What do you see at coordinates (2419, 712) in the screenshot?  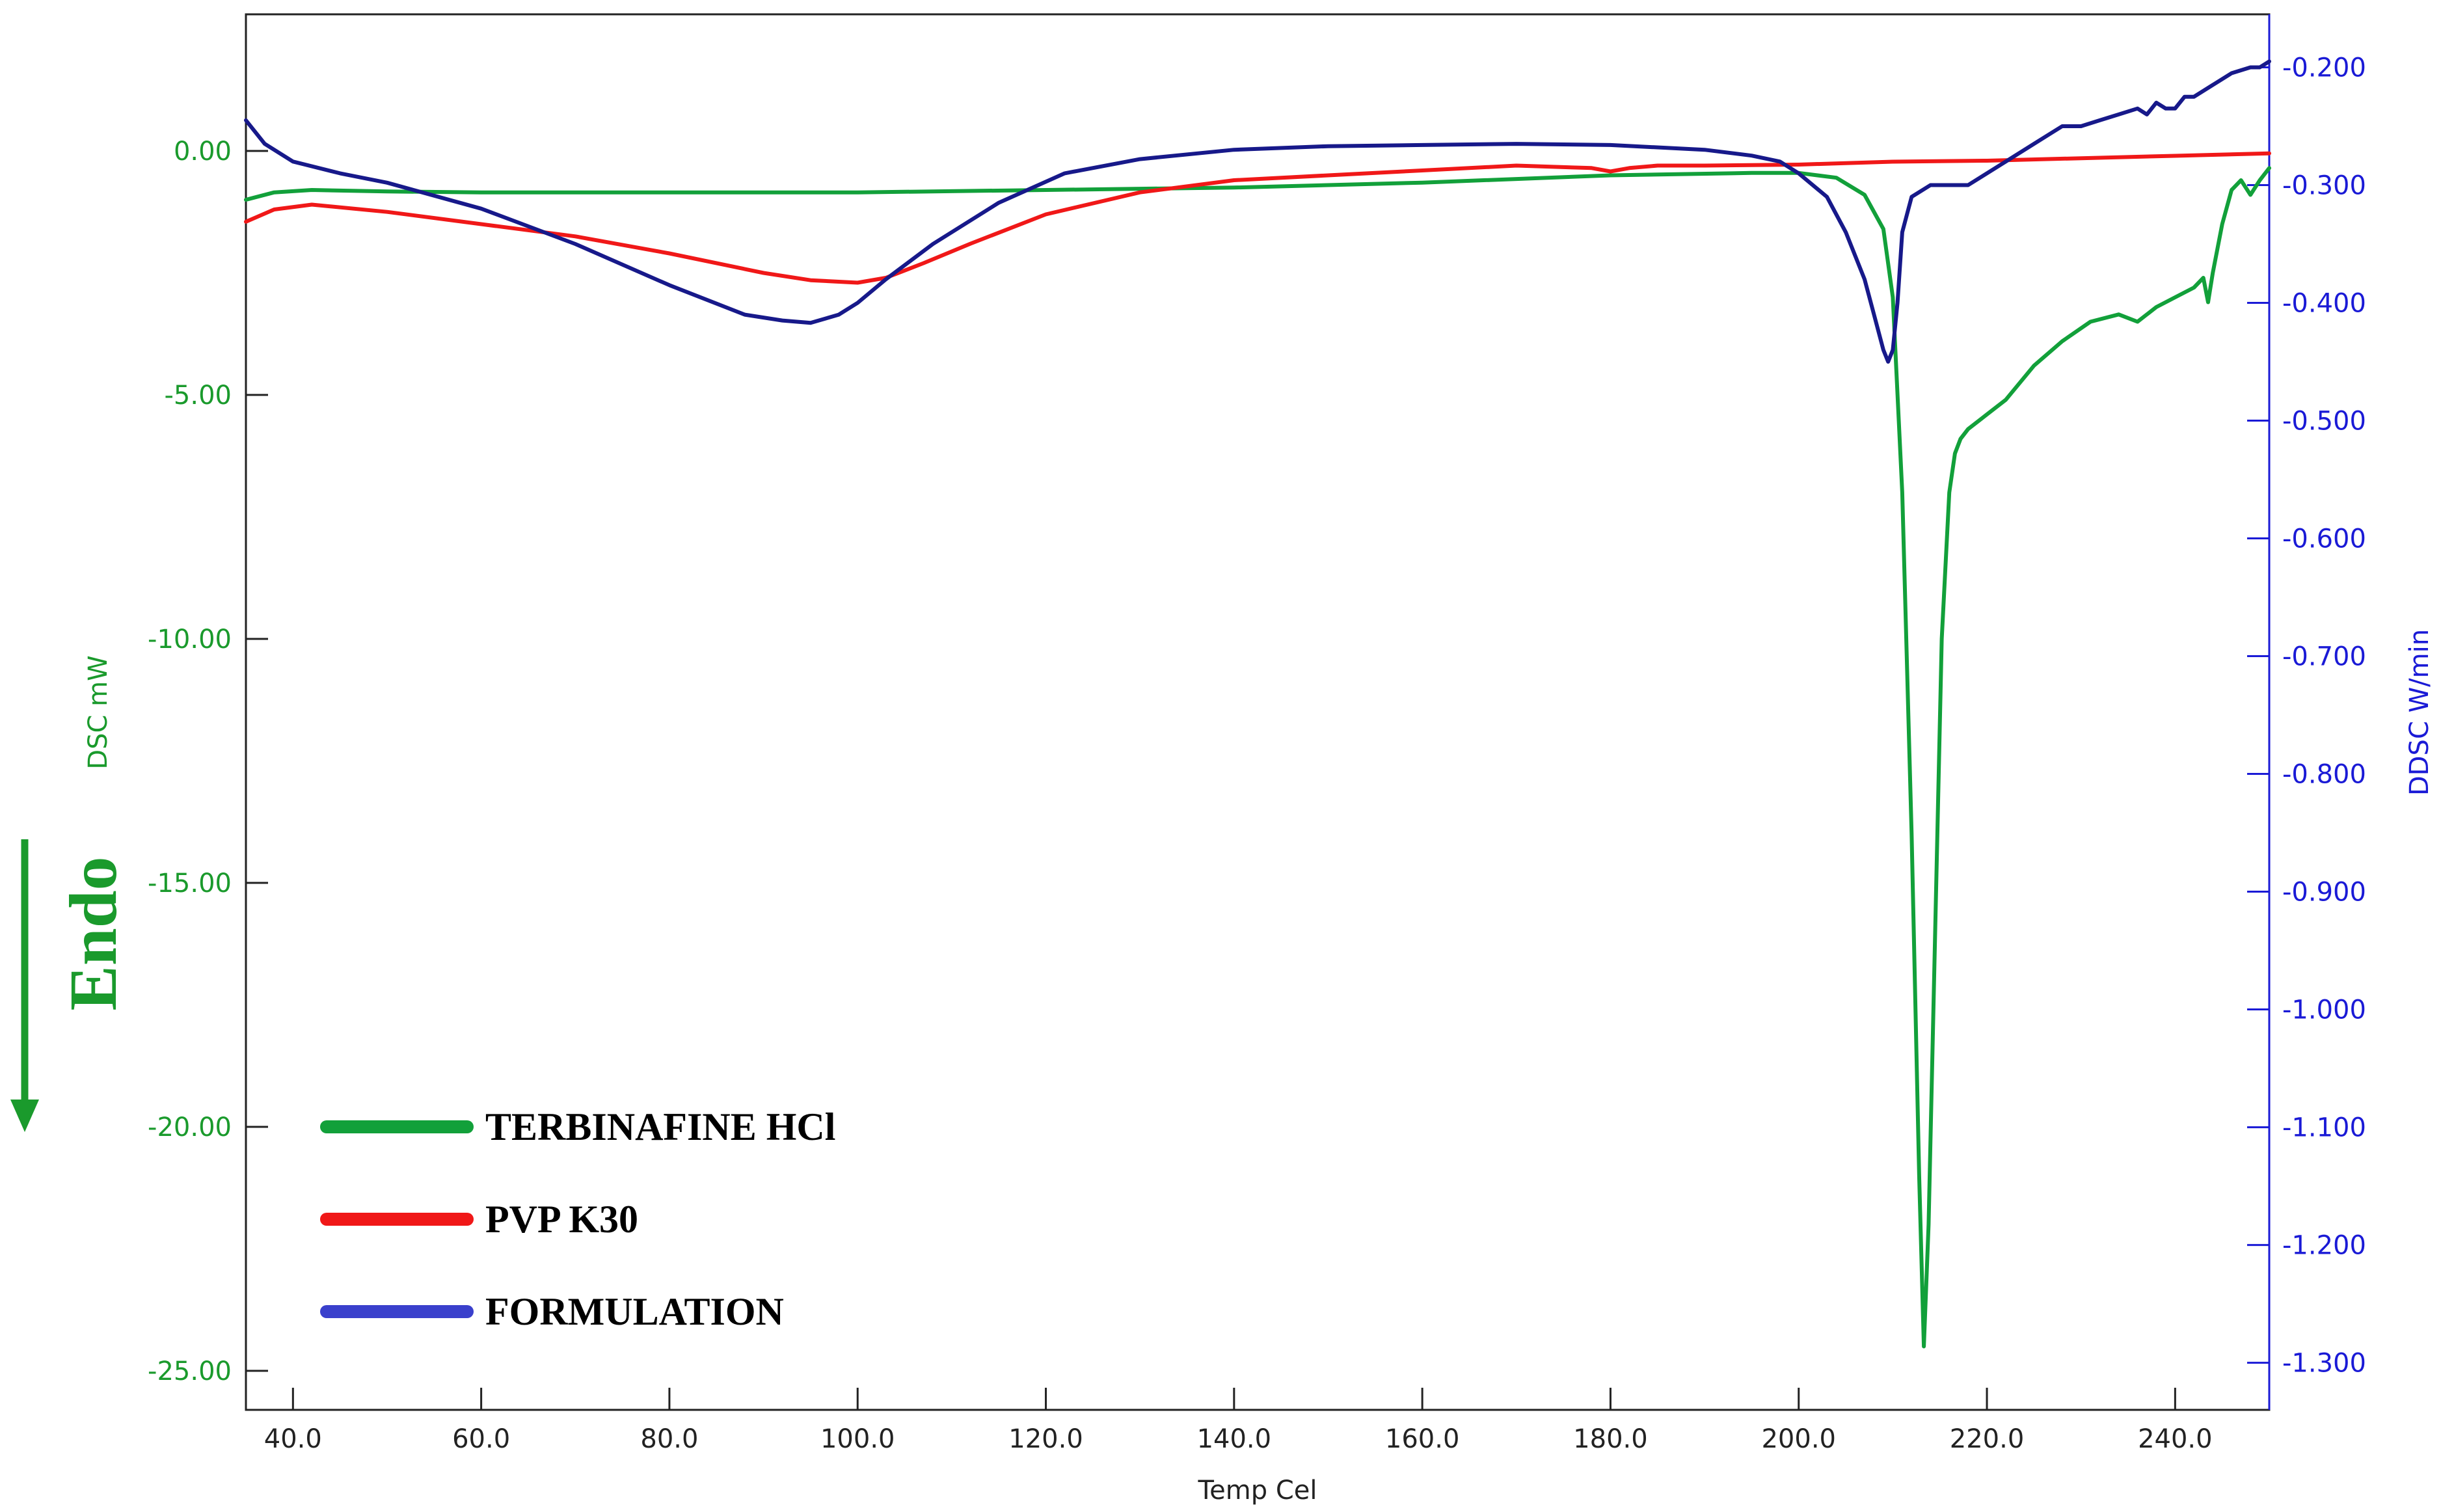 I see `y-right-axis-title: DDSC W/min` at bounding box center [2419, 712].